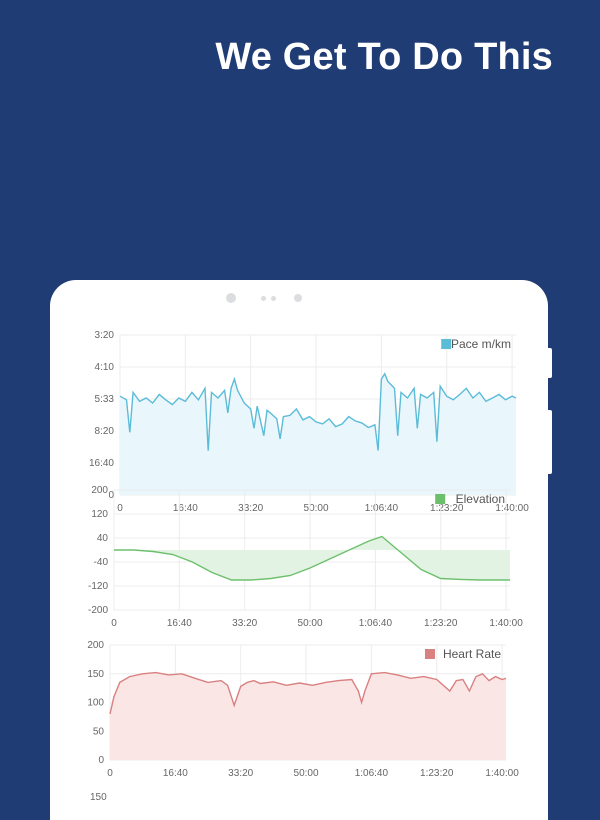  I want to click on y-tick-label: 100, so click(95, 703).